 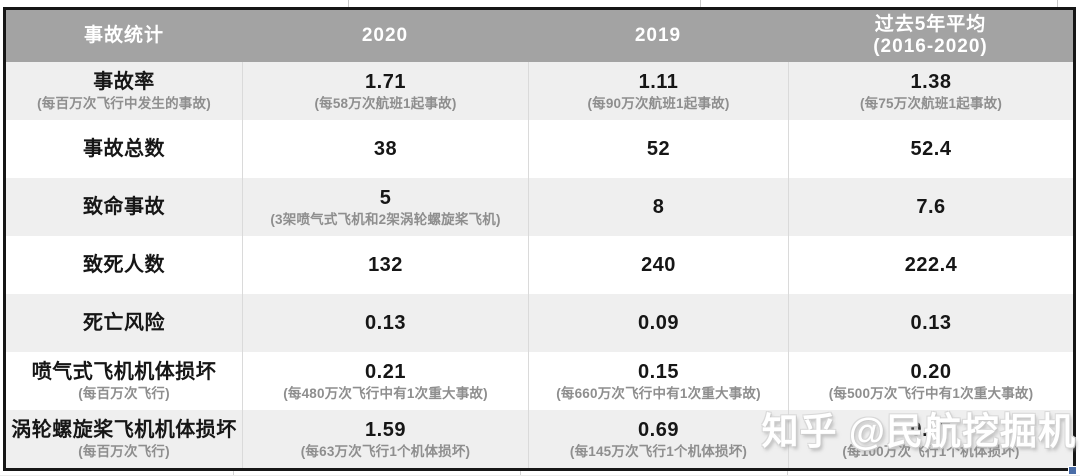 I want to click on row-label-cell: 事故率 (每百万次飞行中发生的事故), so click(x=124, y=91).